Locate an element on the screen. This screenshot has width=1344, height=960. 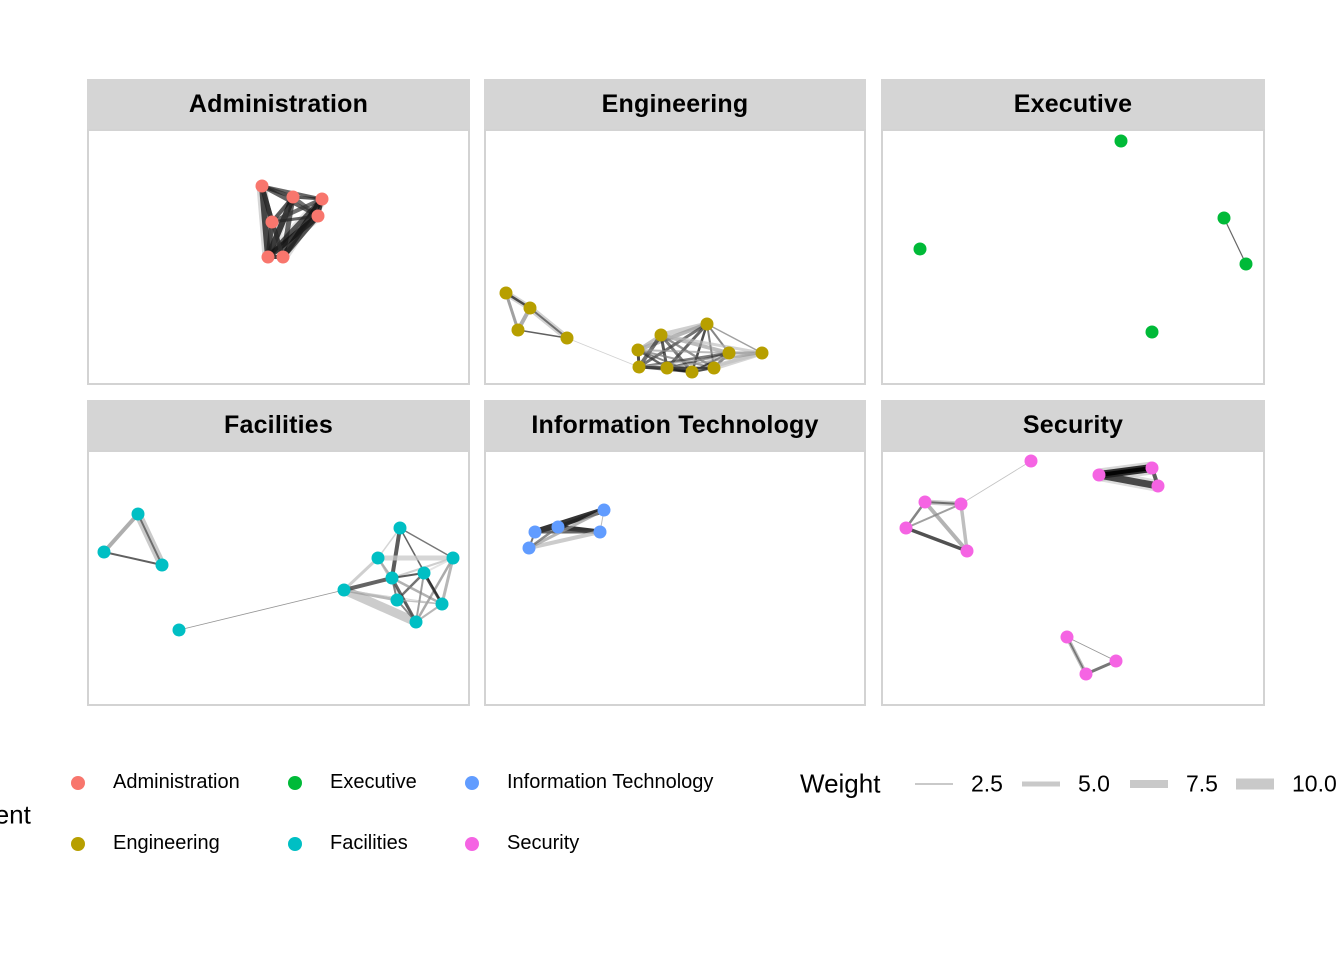
facet-facilities: Facilities is located at coordinates (278, 553).